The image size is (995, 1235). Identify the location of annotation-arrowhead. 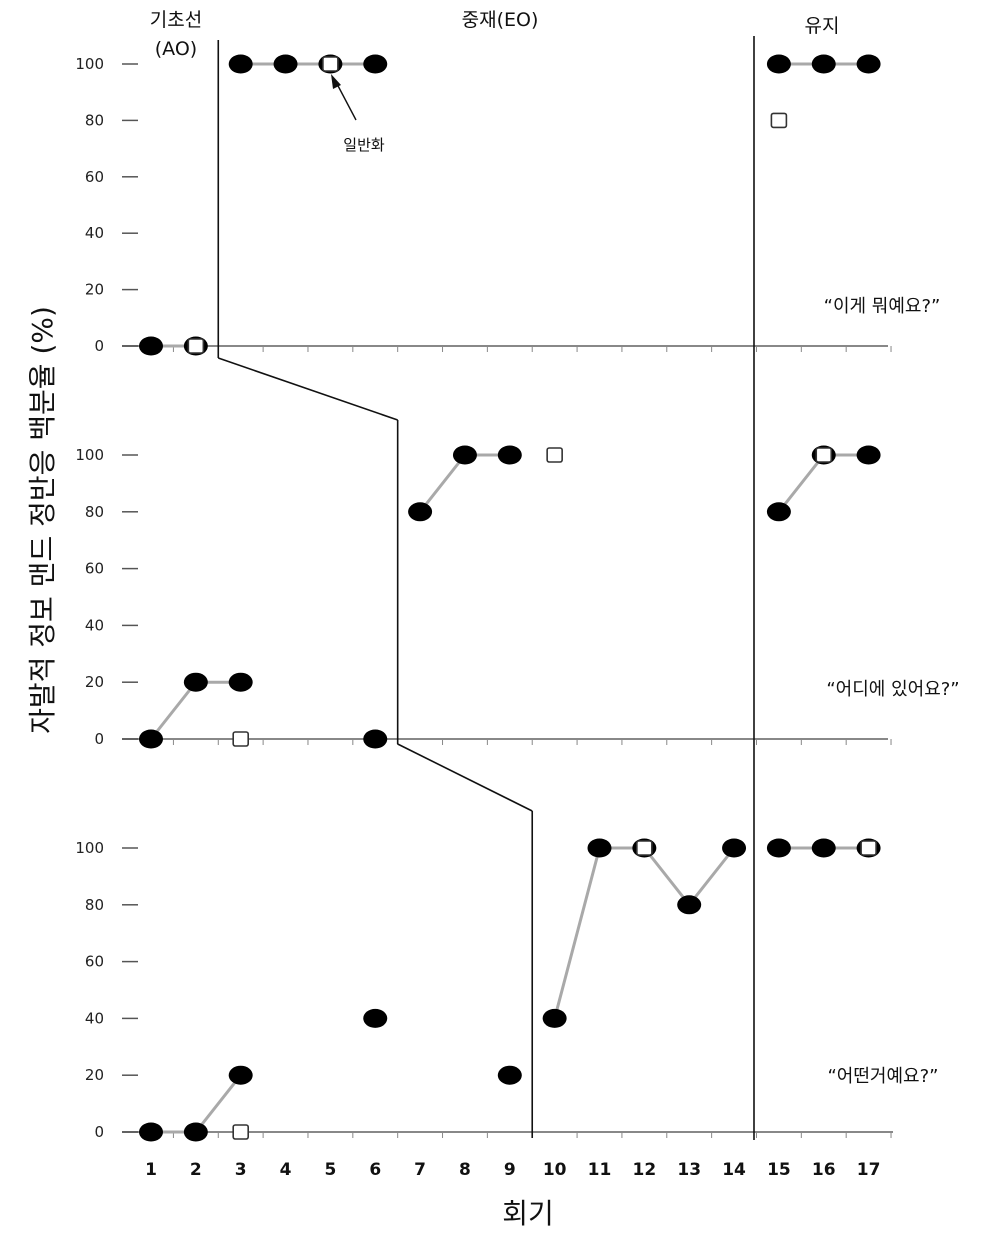
(336, 81).